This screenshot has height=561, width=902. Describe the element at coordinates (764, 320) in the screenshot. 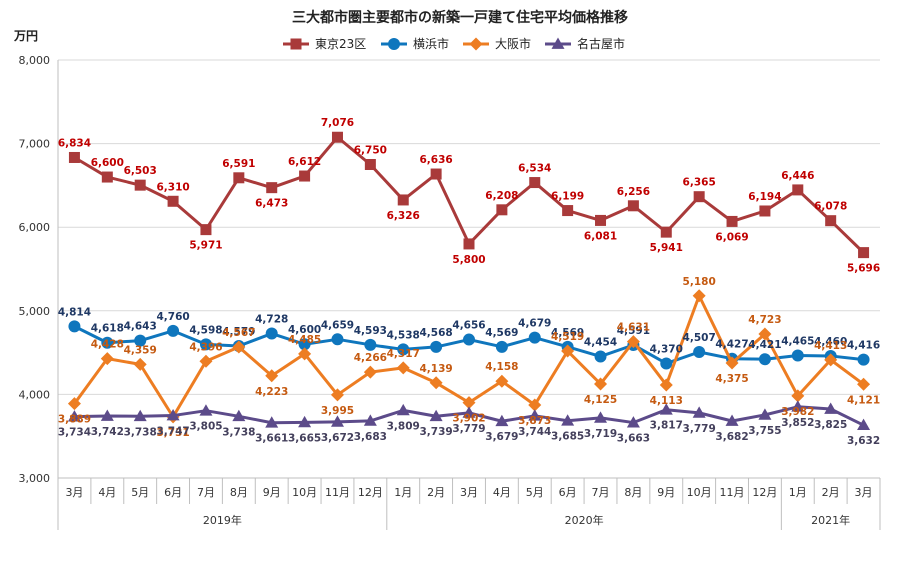

I see `data-label: 4,723` at that location.